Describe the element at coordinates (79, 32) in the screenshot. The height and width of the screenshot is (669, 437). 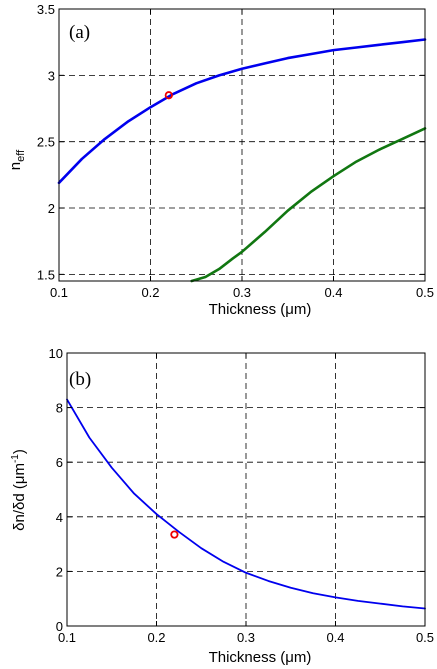
I see `panel-label-a: (a)` at that location.